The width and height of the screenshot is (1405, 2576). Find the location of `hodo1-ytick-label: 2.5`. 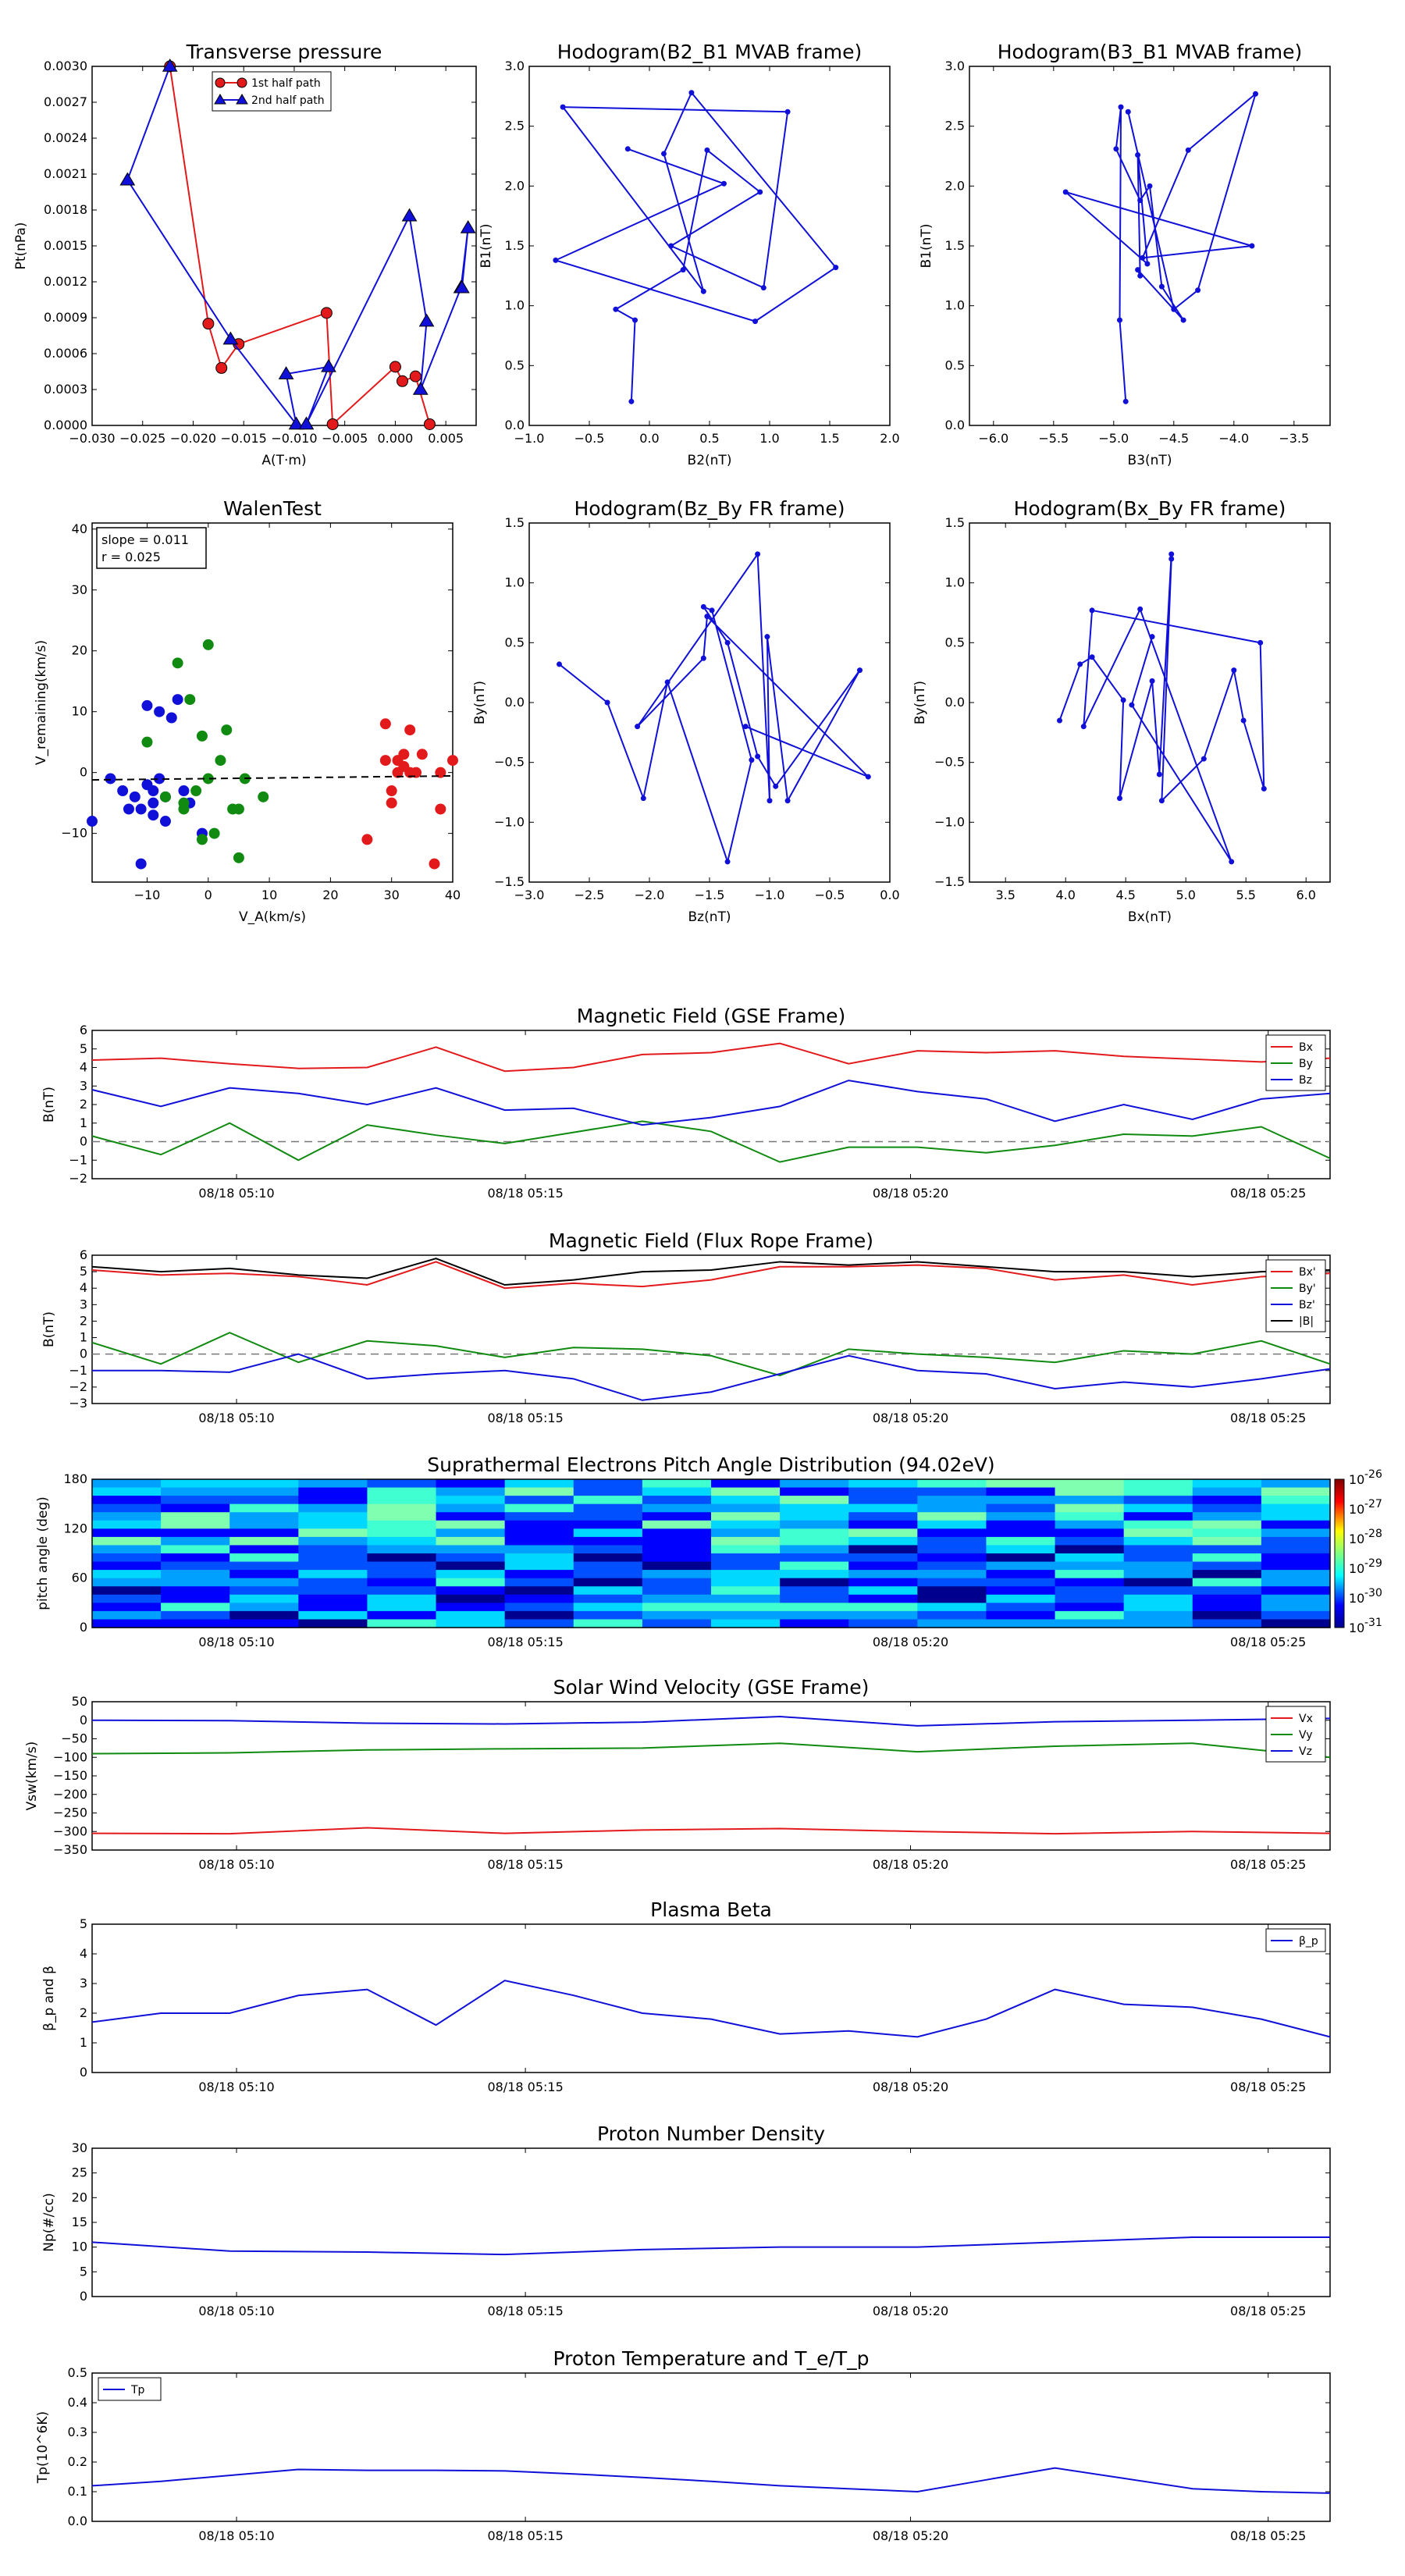

hodo1-ytick-label: 2.5 is located at coordinates (515, 126).